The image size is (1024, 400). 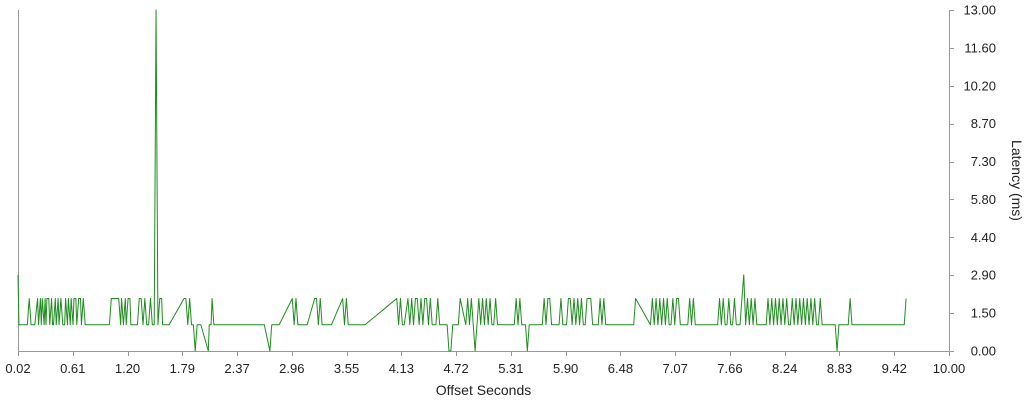 I want to click on y-tick-label: 10.20, so click(x=979, y=85).